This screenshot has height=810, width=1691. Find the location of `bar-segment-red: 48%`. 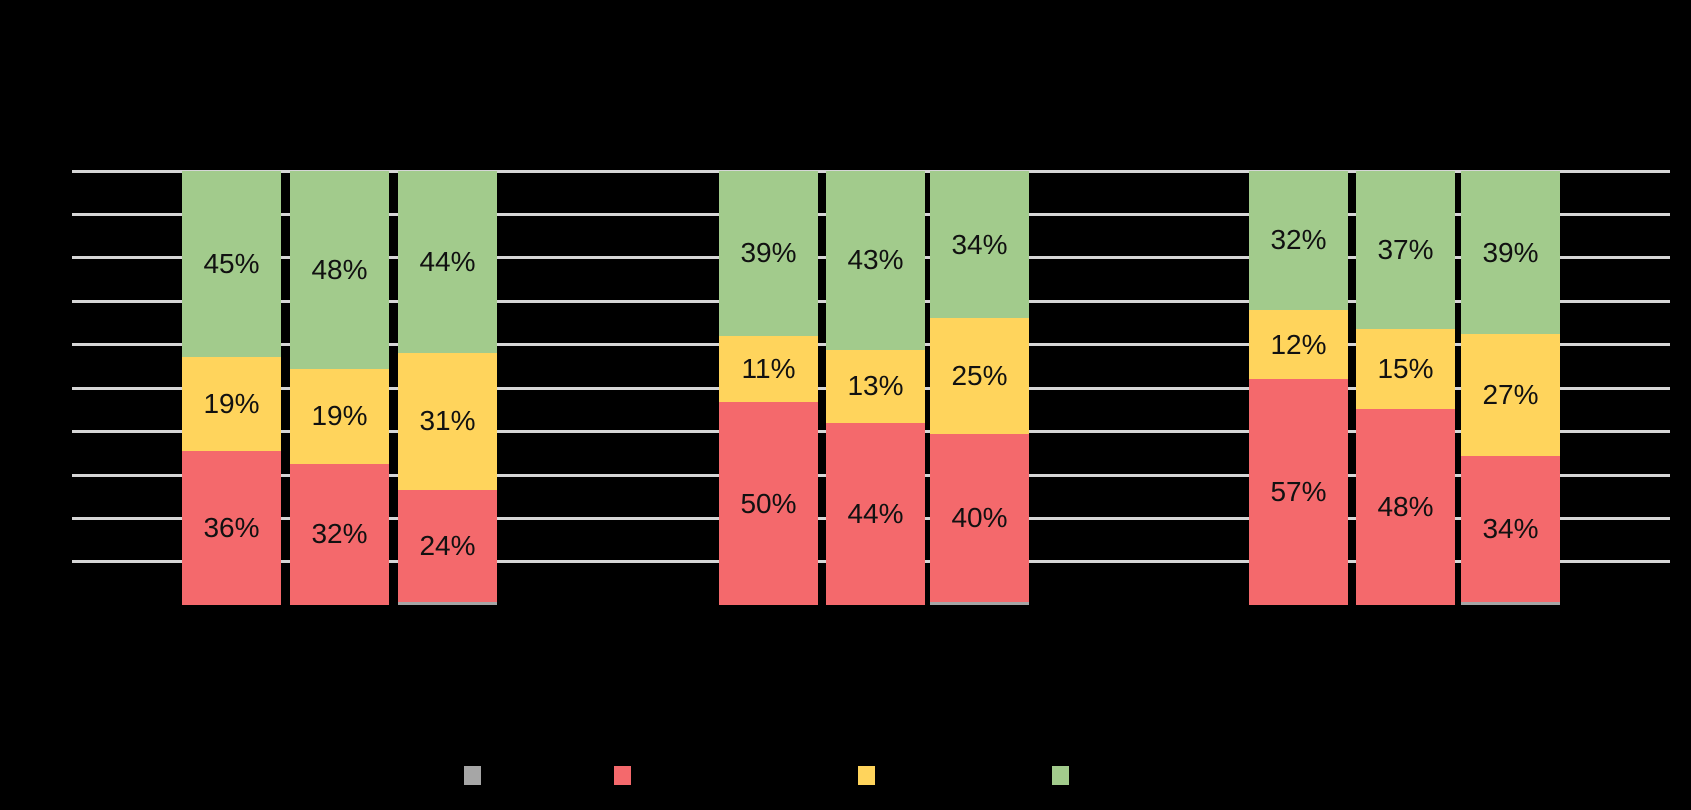

bar-segment-red: 48% is located at coordinates (1405, 507).